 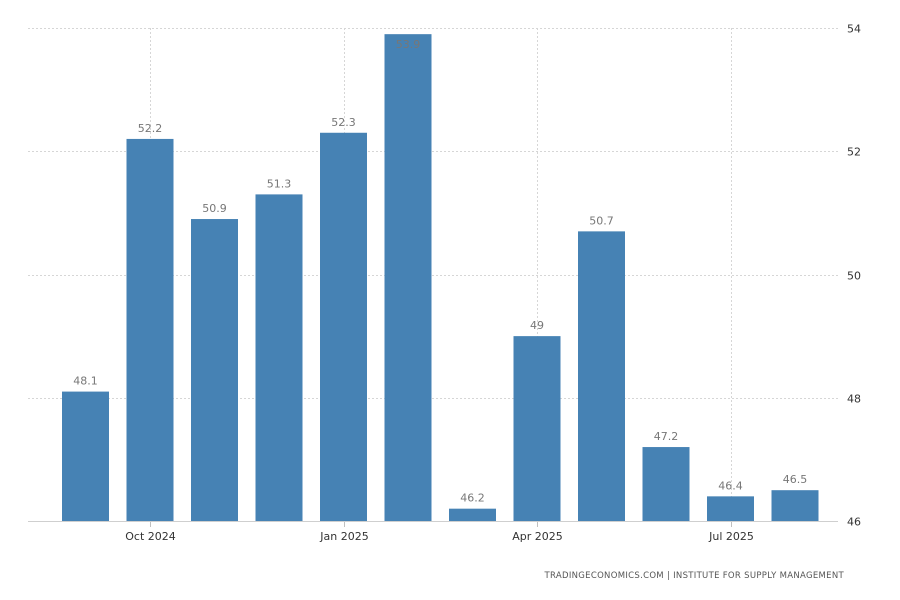 I want to click on y-tick-label: 48, so click(x=854, y=399).